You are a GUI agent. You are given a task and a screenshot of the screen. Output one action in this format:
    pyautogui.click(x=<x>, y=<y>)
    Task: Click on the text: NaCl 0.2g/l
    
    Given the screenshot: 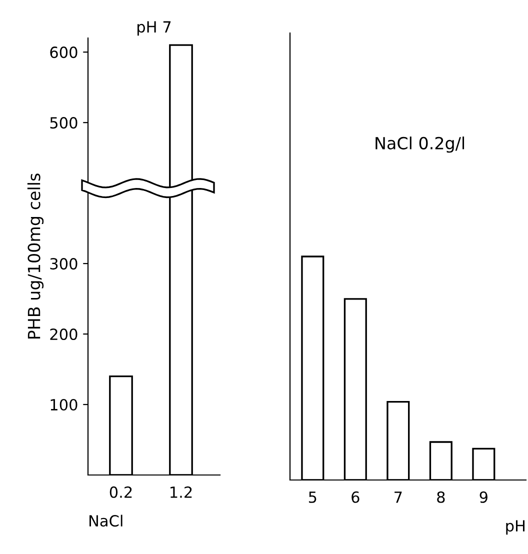 What is the action you would take?
    pyautogui.click(x=420, y=144)
    